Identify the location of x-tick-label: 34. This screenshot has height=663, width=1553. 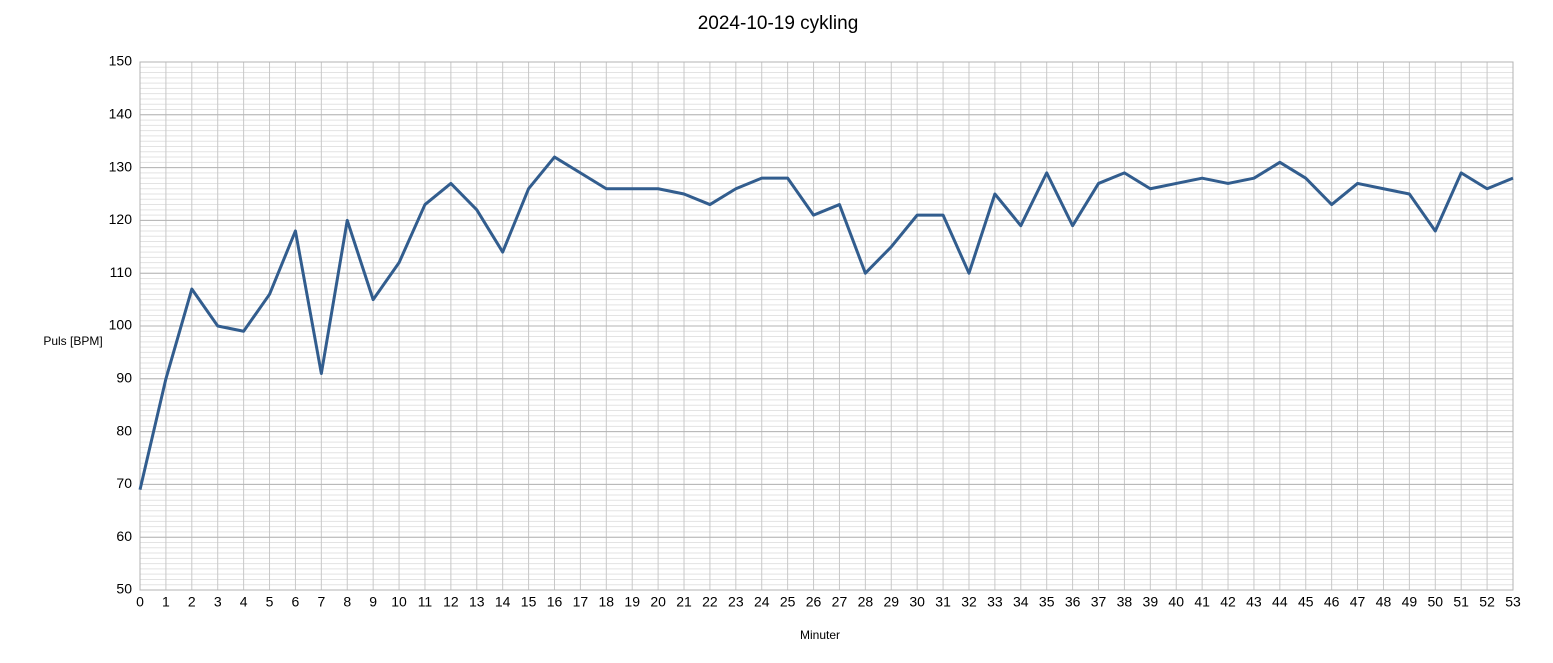
(1021, 602).